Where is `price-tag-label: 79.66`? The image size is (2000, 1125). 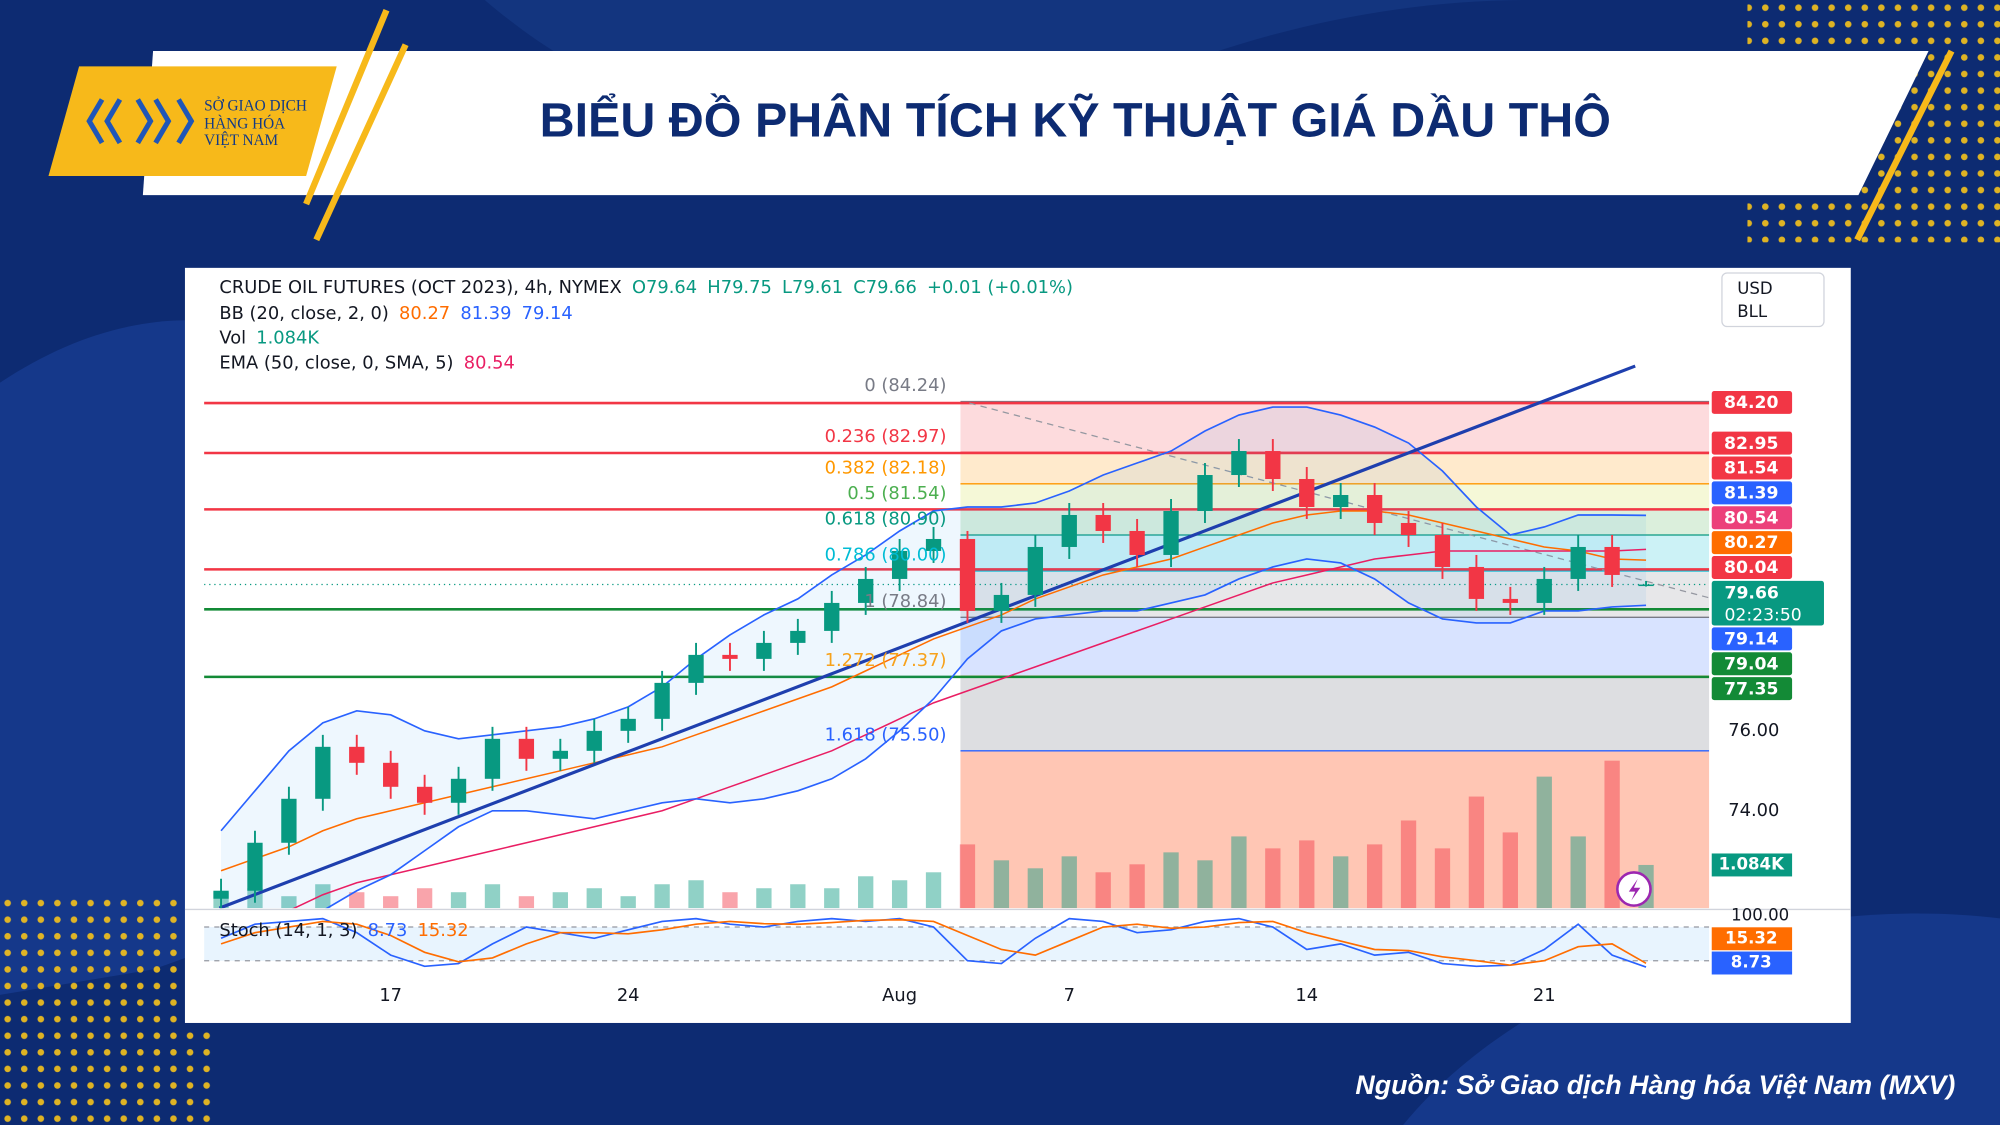 price-tag-label: 79.66 is located at coordinates (1751, 594).